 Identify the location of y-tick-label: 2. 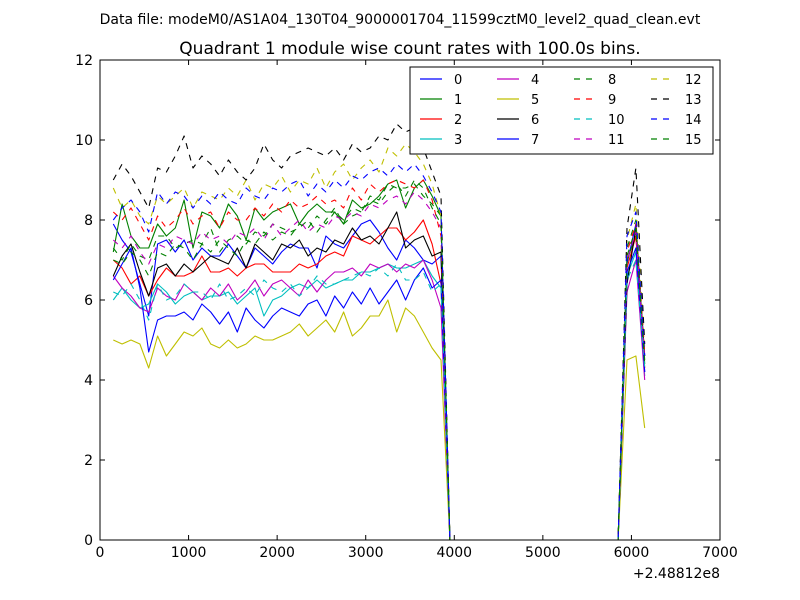
(88, 461).